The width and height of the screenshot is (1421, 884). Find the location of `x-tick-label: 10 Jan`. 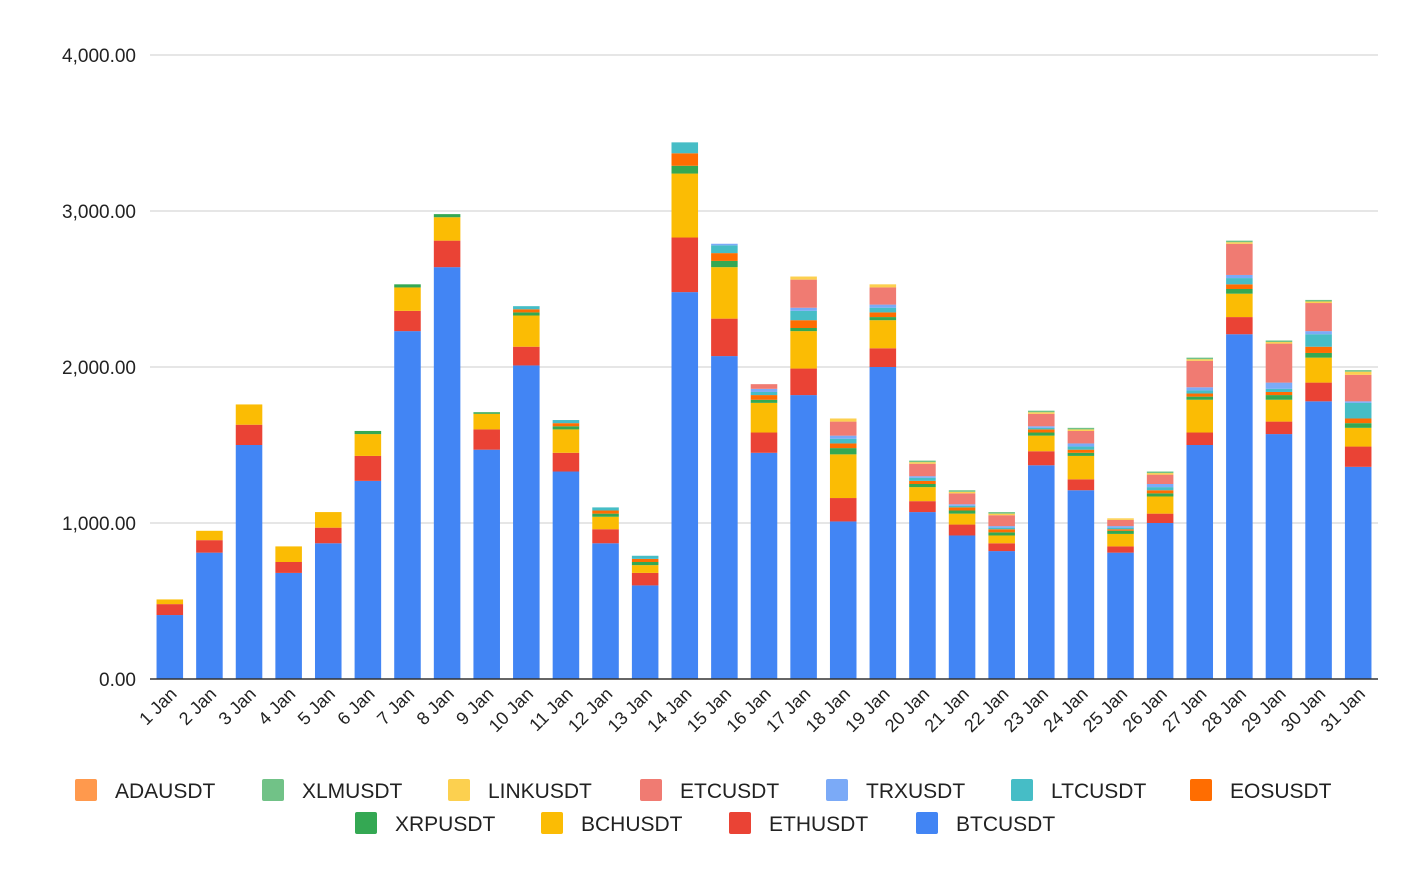

x-tick-label: 10 Jan is located at coordinates (511, 710).